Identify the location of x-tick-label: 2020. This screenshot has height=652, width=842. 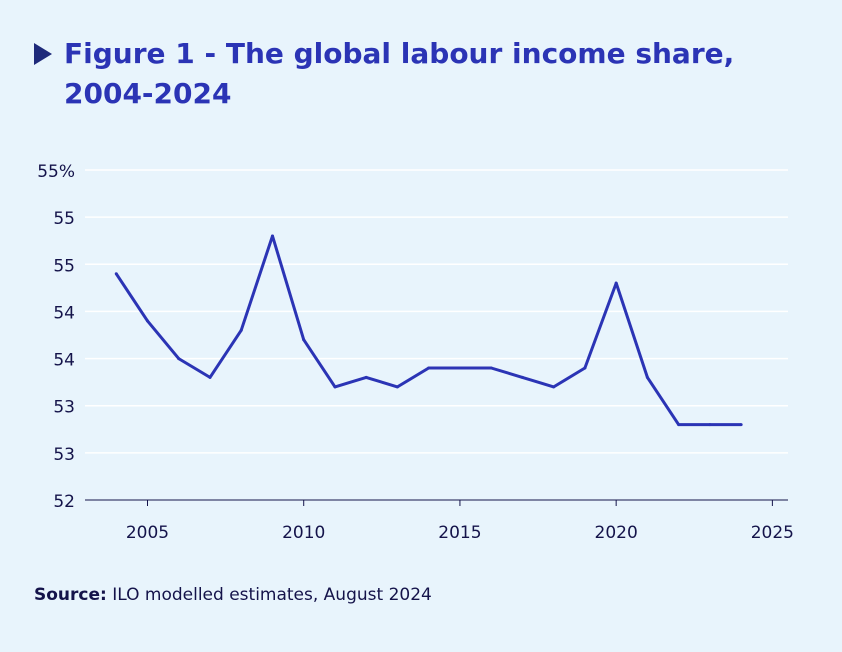
(616, 533).